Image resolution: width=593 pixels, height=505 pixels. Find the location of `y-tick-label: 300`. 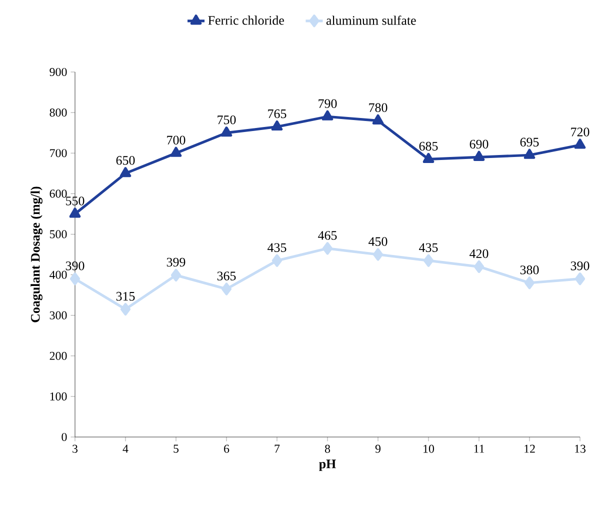

y-tick-label: 300 is located at coordinates (58, 315).